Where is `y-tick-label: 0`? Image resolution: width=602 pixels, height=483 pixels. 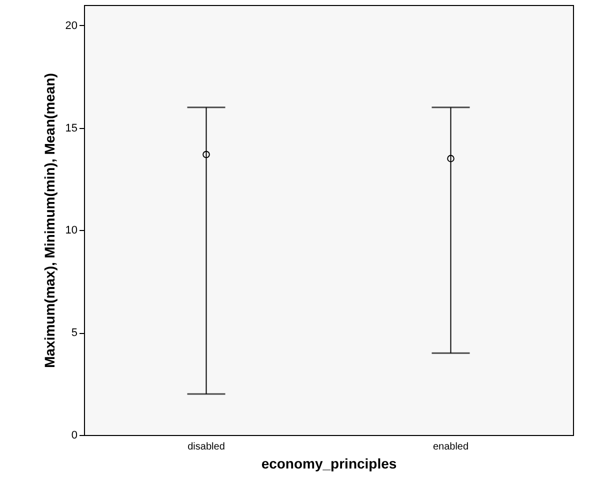
y-tick-label: 0 is located at coordinates (74, 436).